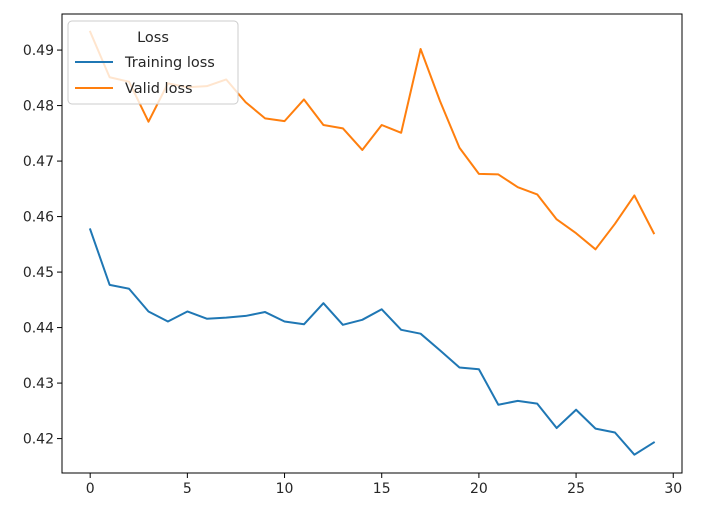 The height and width of the screenshot is (512, 705). I want to click on x-axis: 0 5 10 15 20 25 30, so click(384, 485).